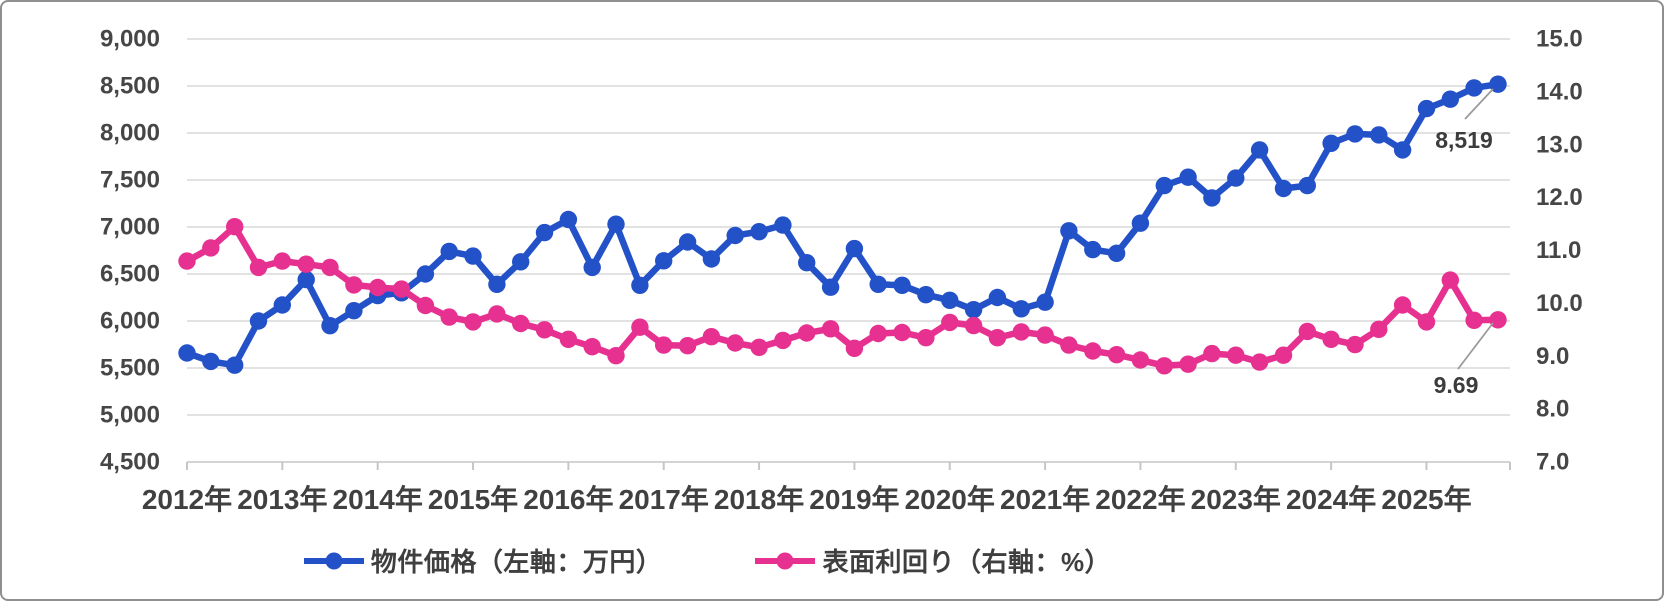 The image size is (1664, 601). What do you see at coordinates (130, 86) in the screenshot?
I see `left-axis-tick-label: 8,500` at bounding box center [130, 86].